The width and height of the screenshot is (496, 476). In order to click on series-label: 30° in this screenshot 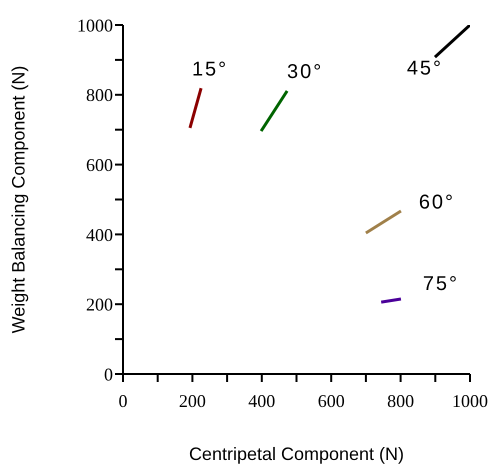, I will do `click(305, 72)`.